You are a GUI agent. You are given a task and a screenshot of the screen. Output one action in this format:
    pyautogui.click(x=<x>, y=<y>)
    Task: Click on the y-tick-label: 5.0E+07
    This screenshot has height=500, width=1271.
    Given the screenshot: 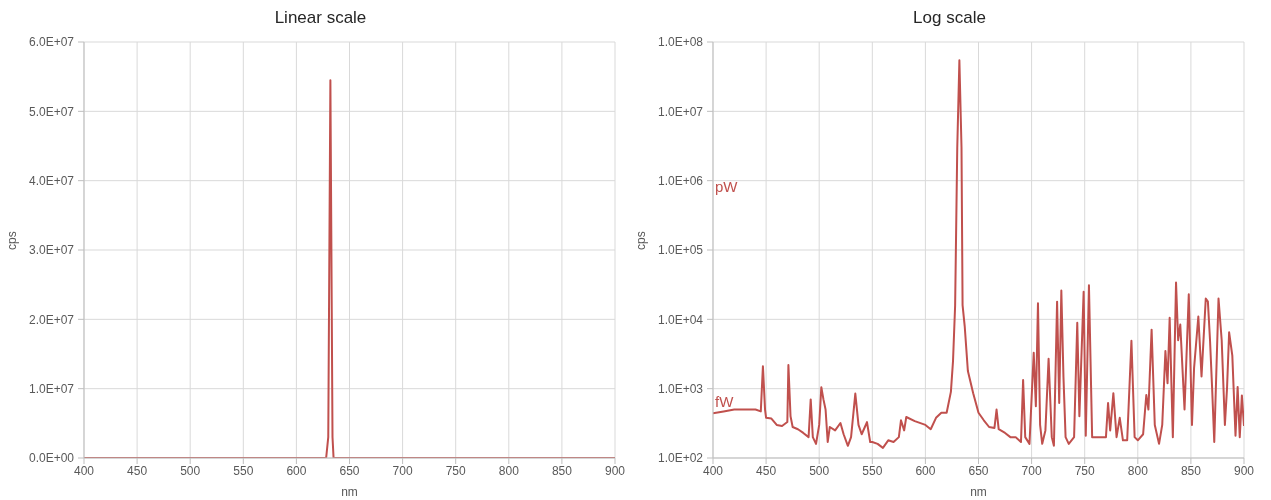 What is the action you would take?
    pyautogui.click(x=51, y=111)
    